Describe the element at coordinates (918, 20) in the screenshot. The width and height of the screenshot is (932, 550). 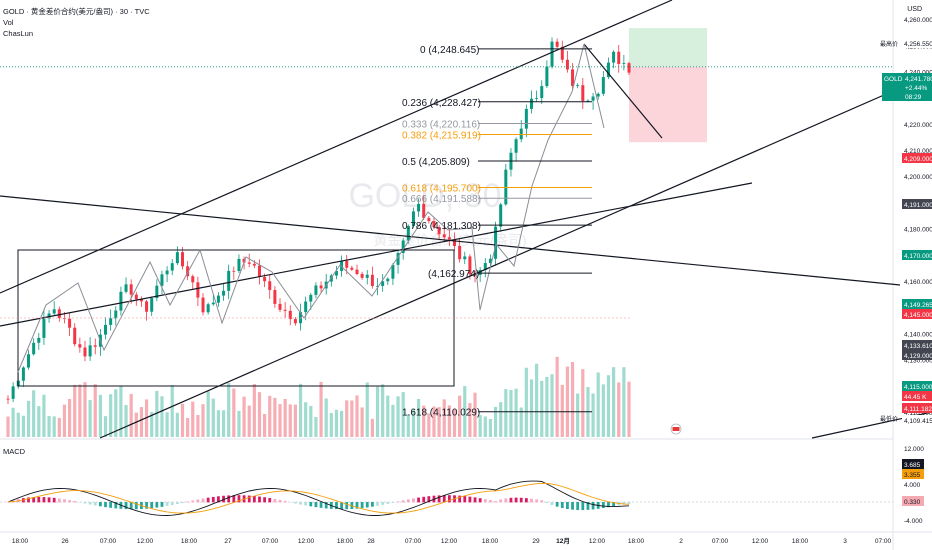
I see `price-tick-label: 4,260.000` at that location.